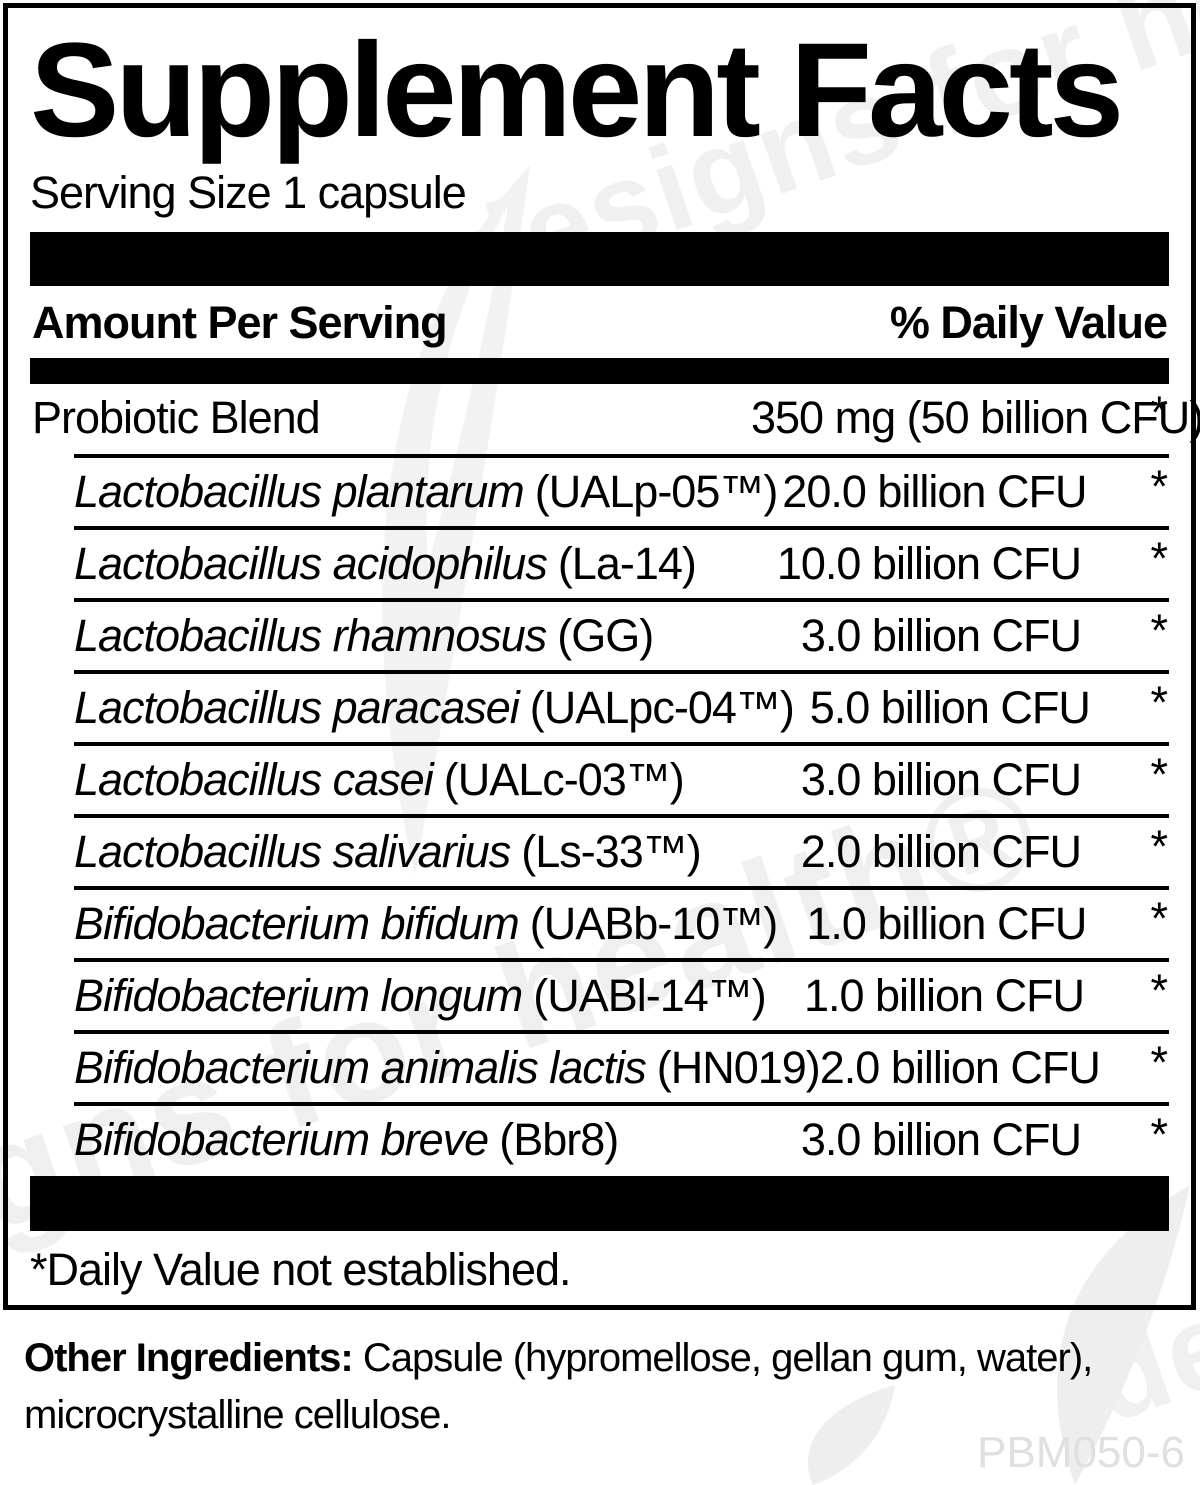 The width and height of the screenshot is (1200, 1485). I want to click on strain-code: (UALp-05™), so click(656, 491).